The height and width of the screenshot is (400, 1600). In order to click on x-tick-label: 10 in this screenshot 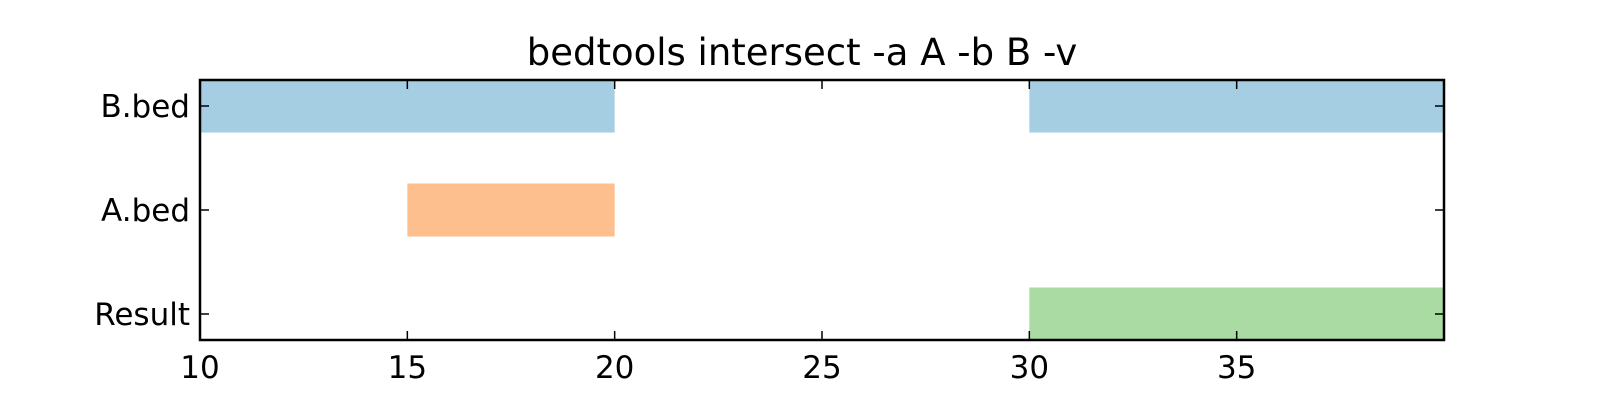, I will do `click(199, 368)`.